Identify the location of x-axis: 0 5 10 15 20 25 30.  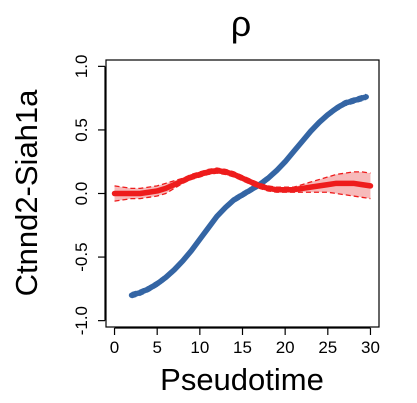
(245, 342).